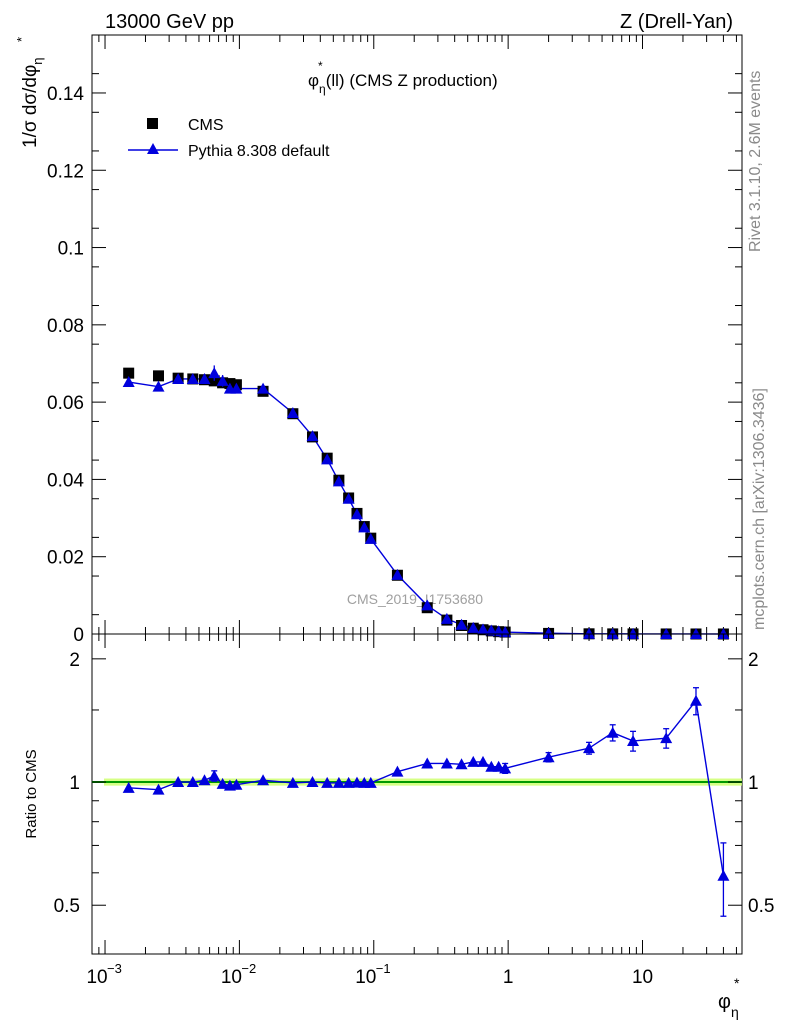 This screenshot has width=786, height=1024. Describe the element at coordinates (322, 89) in the screenshot. I see `plot-title-sub: η` at that location.